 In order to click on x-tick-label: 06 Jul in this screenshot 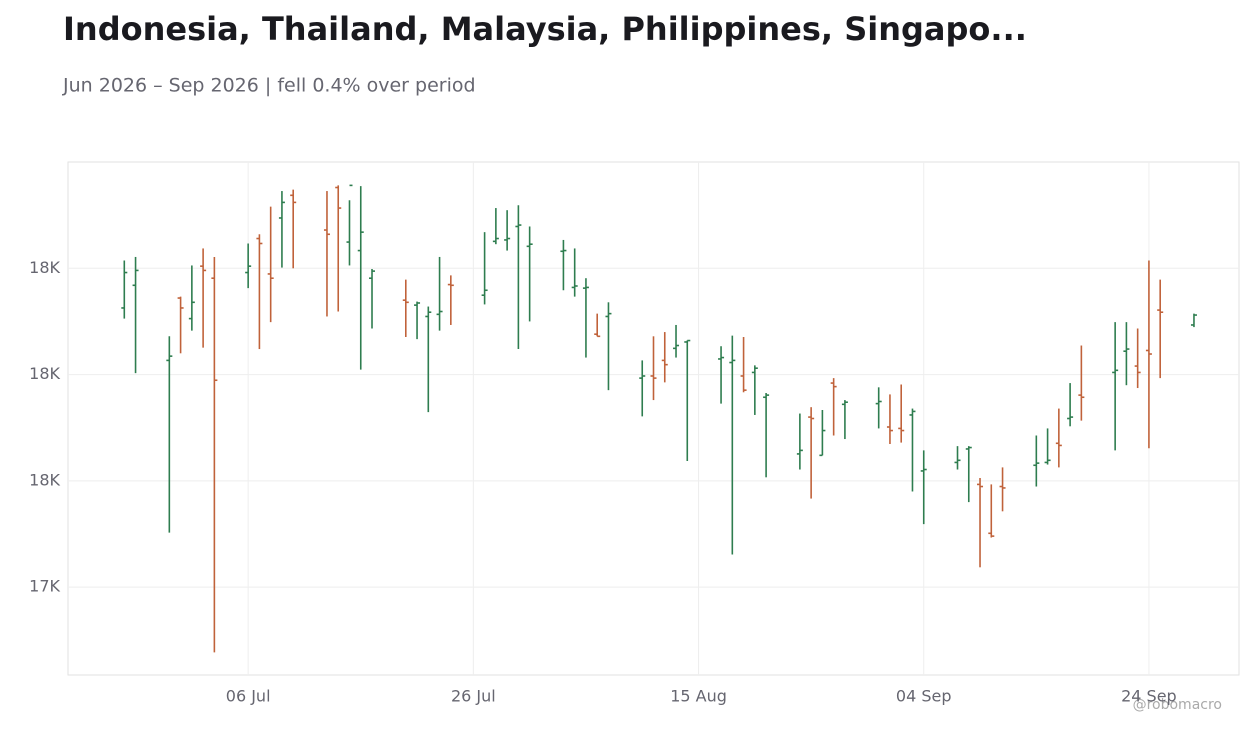, I will do `click(248, 696)`.